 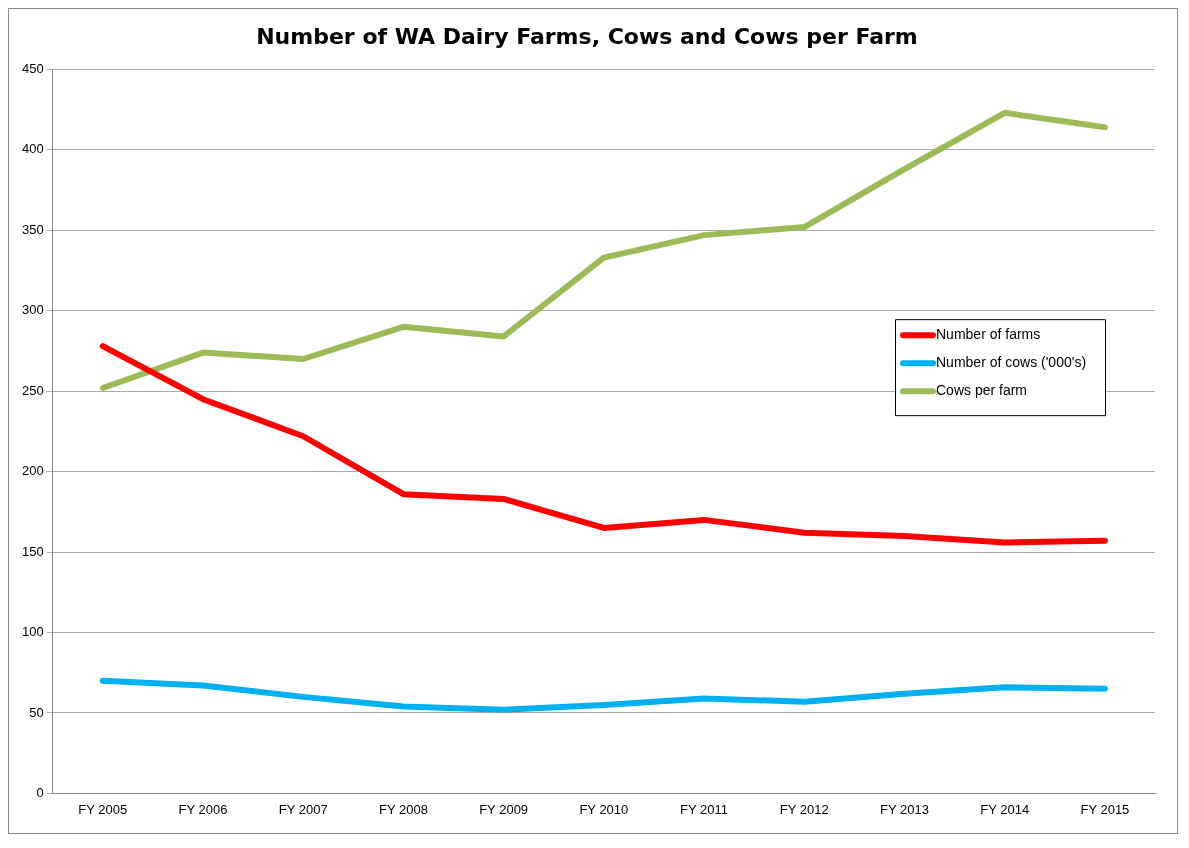 What do you see at coordinates (303, 809) in the screenshot?
I see `x-tick-label: FY 2007` at bounding box center [303, 809].